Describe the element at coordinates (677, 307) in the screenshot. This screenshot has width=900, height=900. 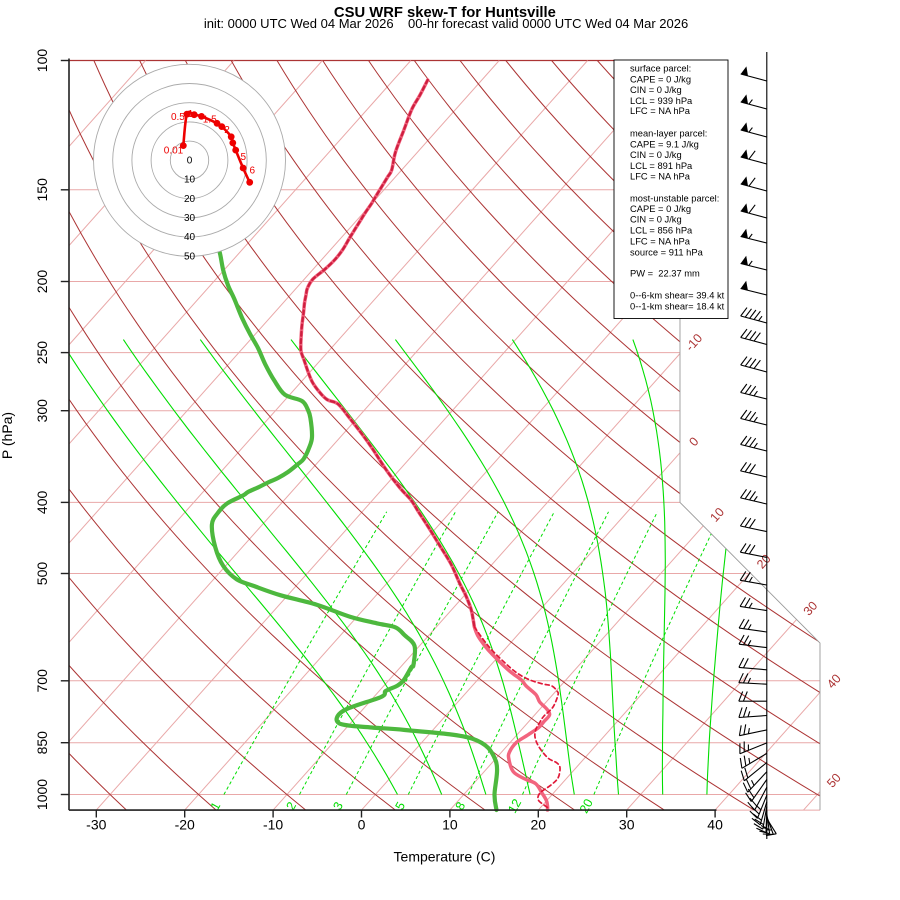
I see `svg-text: 0--1-km shear= 18.4 kt` at that location.